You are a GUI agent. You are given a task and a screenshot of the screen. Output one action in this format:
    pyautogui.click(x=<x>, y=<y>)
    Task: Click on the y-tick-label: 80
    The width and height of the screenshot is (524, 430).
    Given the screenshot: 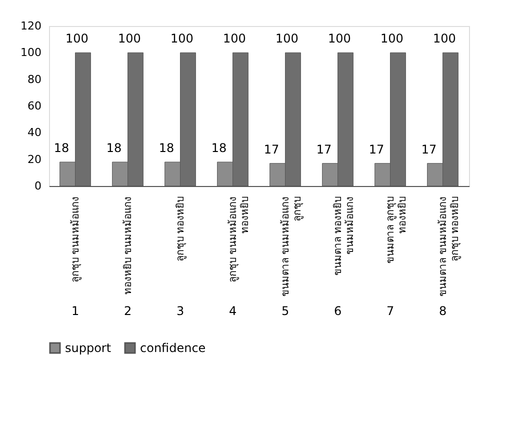 What is the action you would take?
    pyautogui.click(x=35, y=79)
    